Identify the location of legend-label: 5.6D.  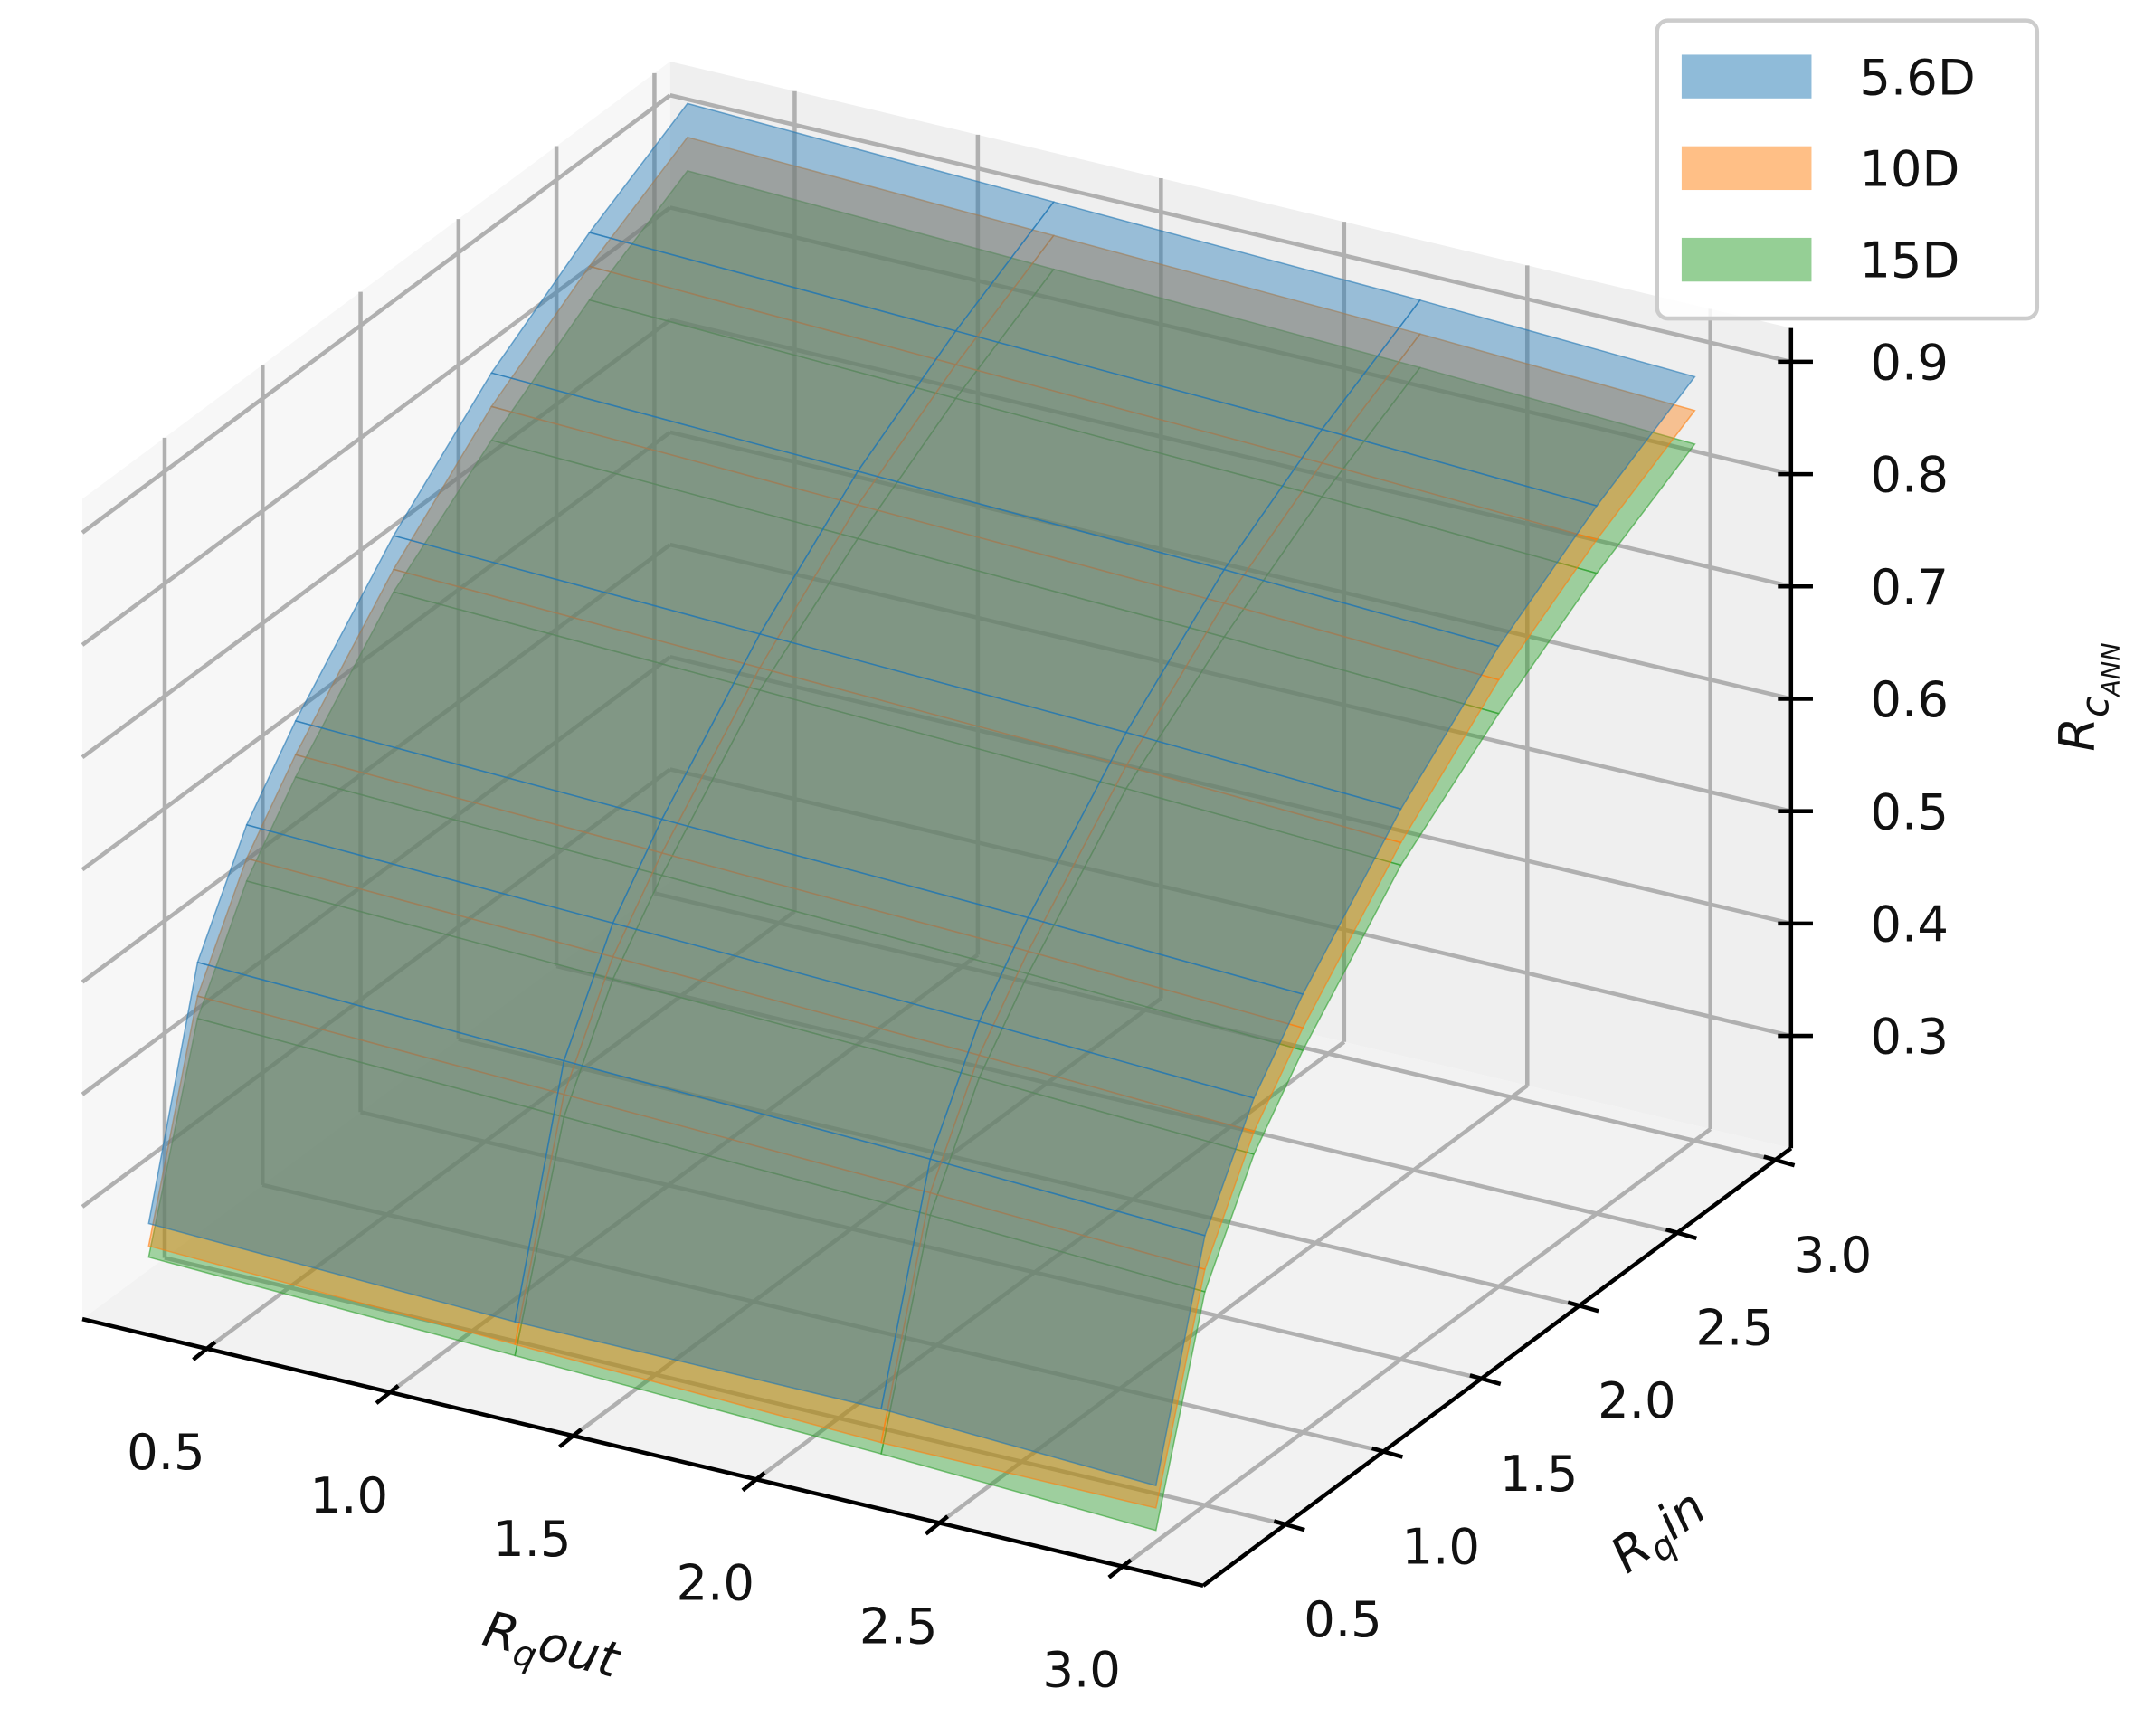
(1917, 77).